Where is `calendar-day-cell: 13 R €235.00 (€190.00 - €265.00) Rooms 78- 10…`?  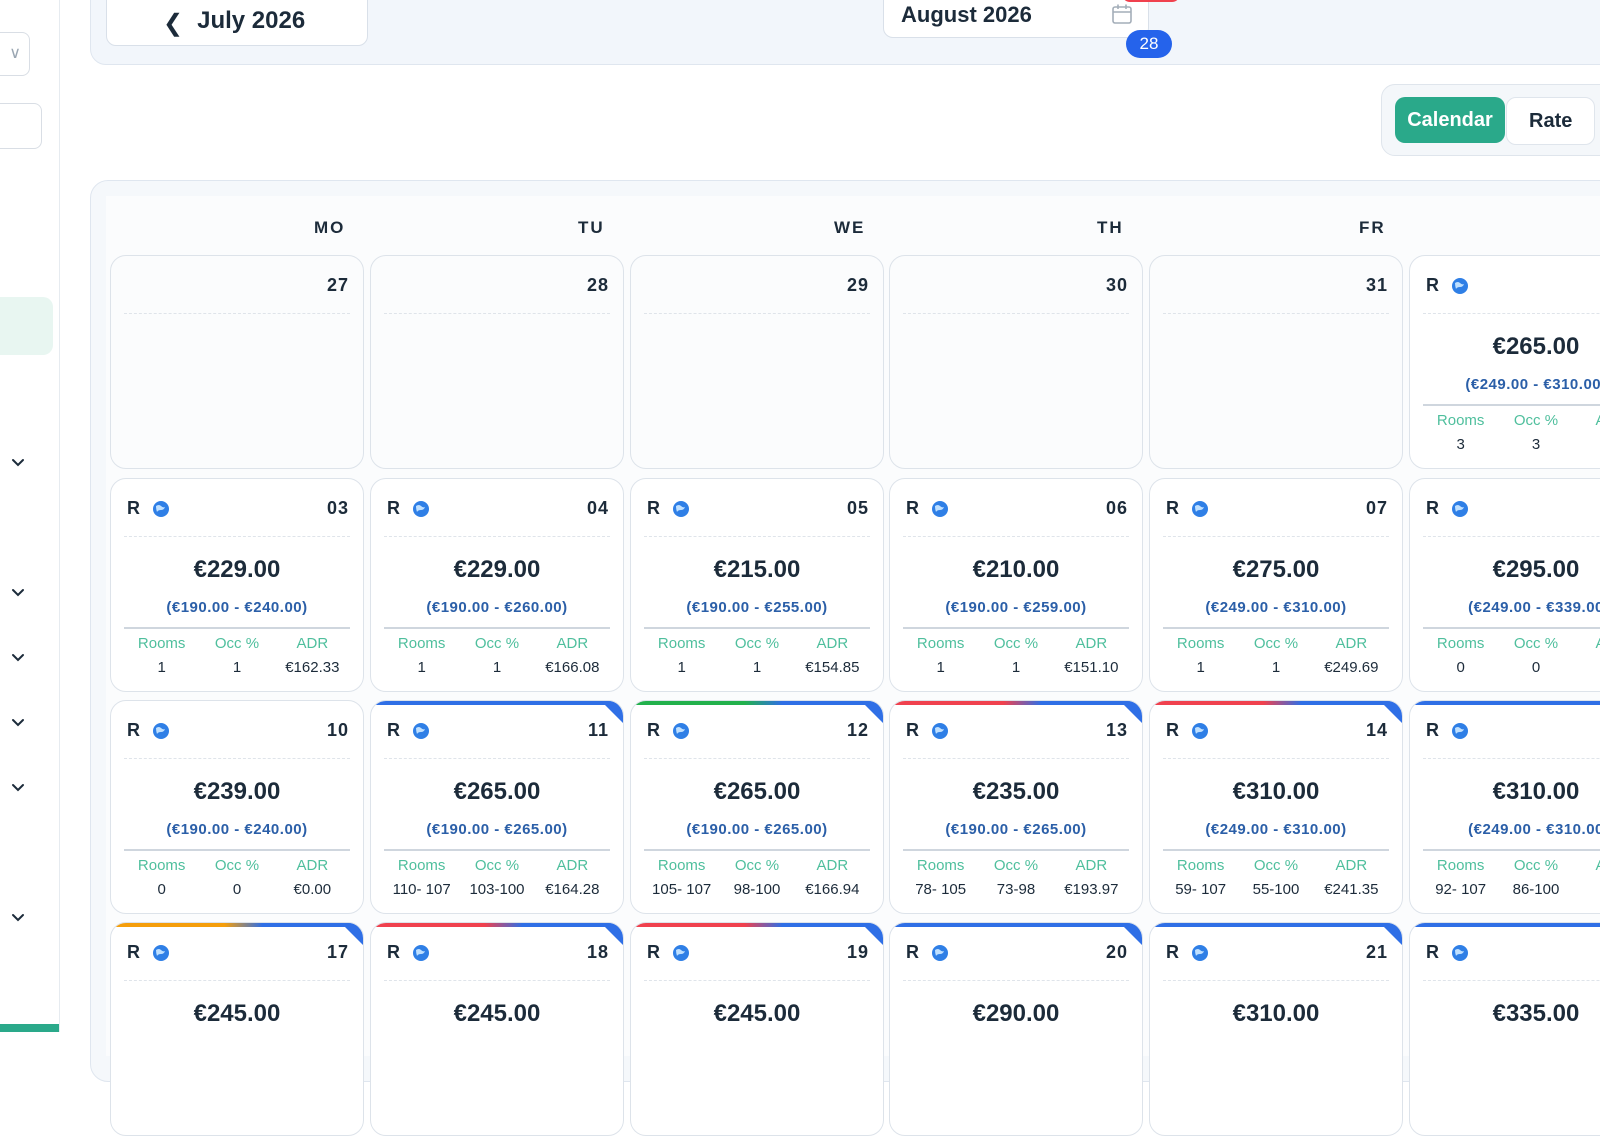 calendar-day-cell: 13 R €235.00 (€190.00 - €265.00) Rooms 78- 10… is located at coordinates (1016, 807).